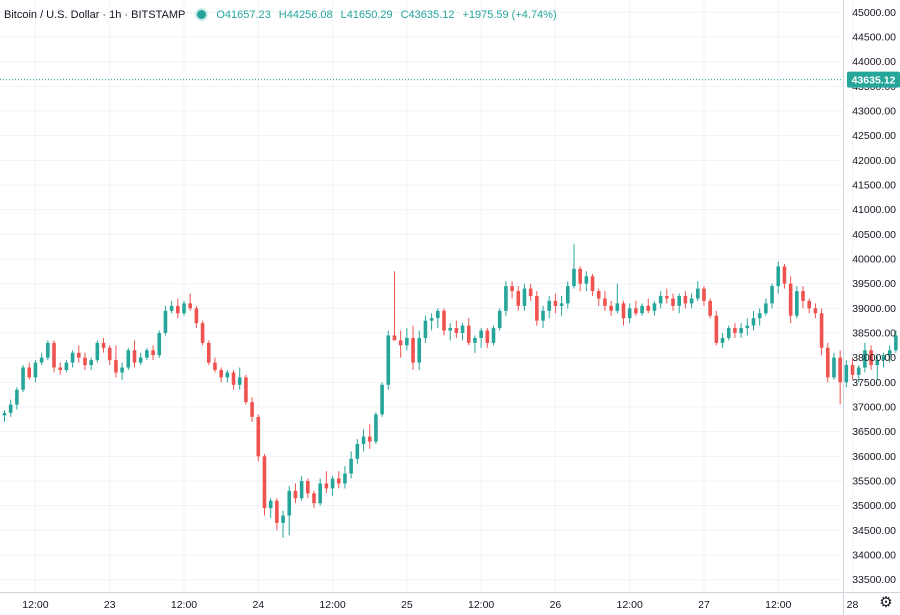  Describe the element at coordinates (874, 260) in the screenshot. I see `y-tick-label: 40000.00` at that location.